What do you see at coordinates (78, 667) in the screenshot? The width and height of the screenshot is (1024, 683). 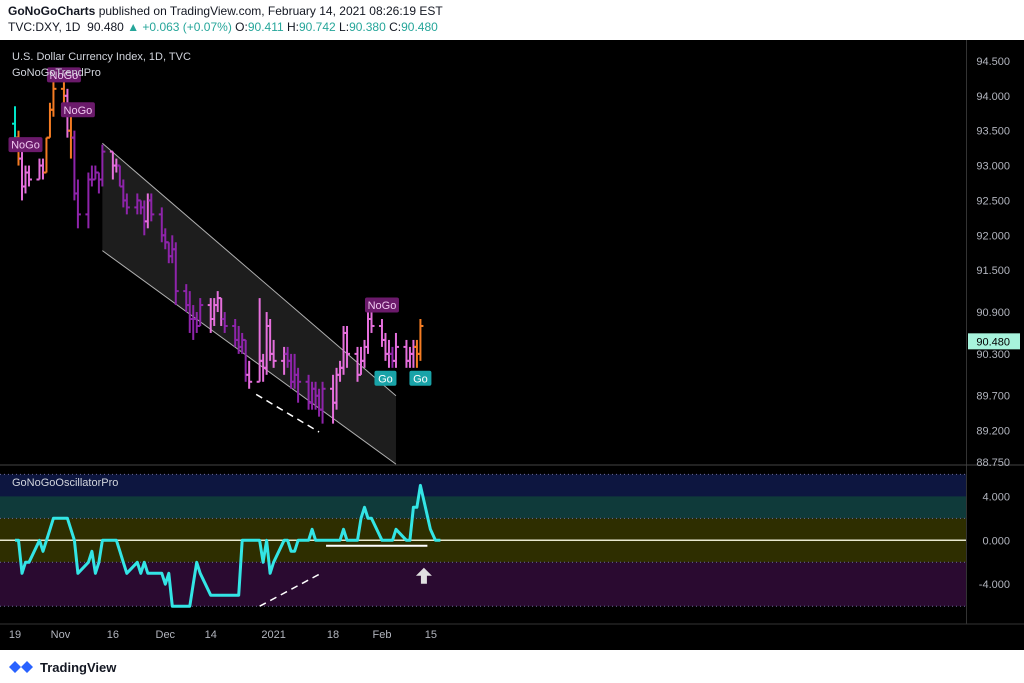 I see `tradingview-brand: TradingView` at bounding box center [78, 667].